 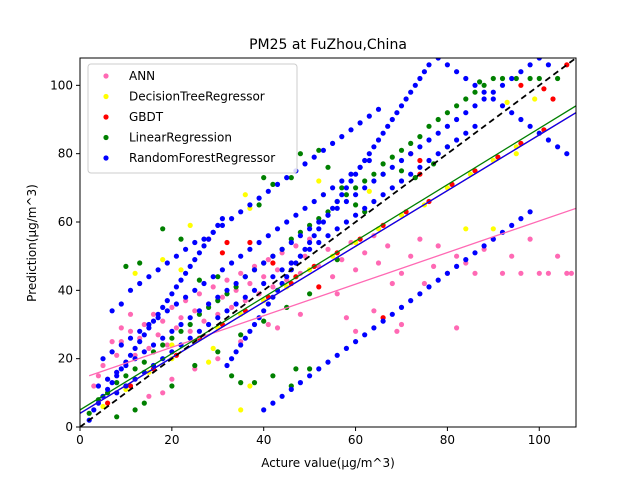 I want to click on x-tick-label-3: 60, so click(x=355, y=440).